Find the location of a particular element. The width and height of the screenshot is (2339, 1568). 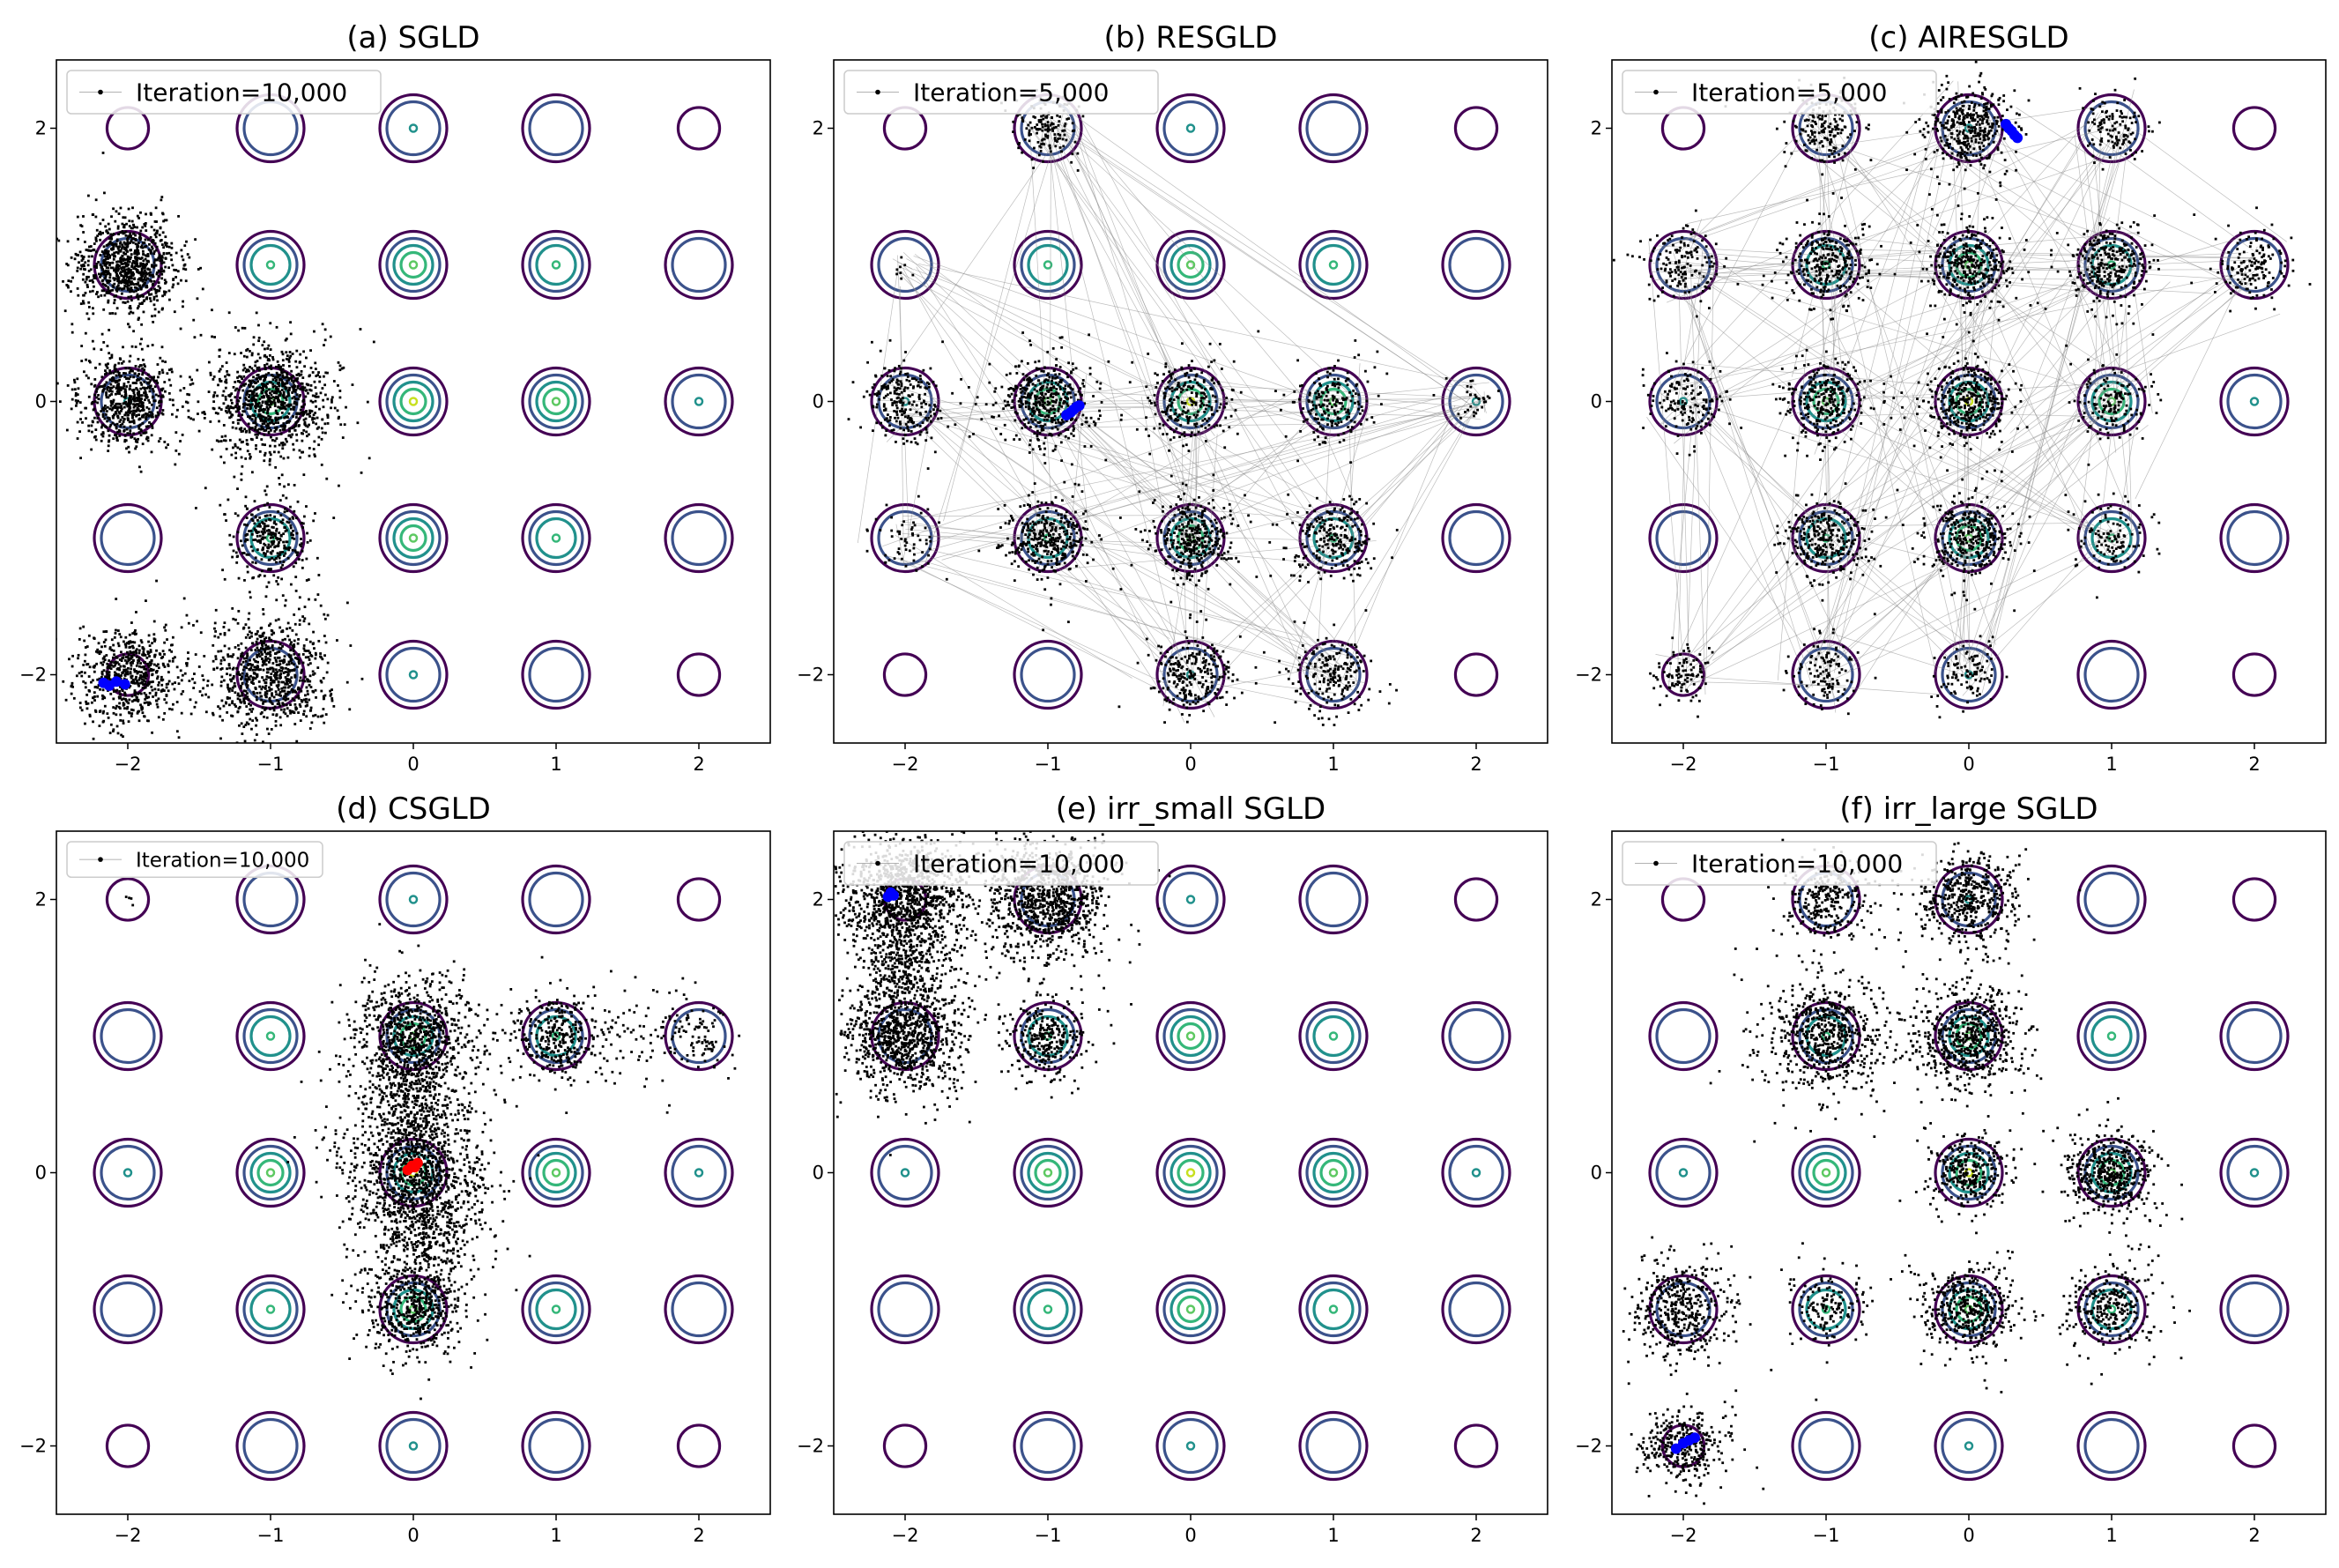

jump-line is located at coordinates (1116, 346).